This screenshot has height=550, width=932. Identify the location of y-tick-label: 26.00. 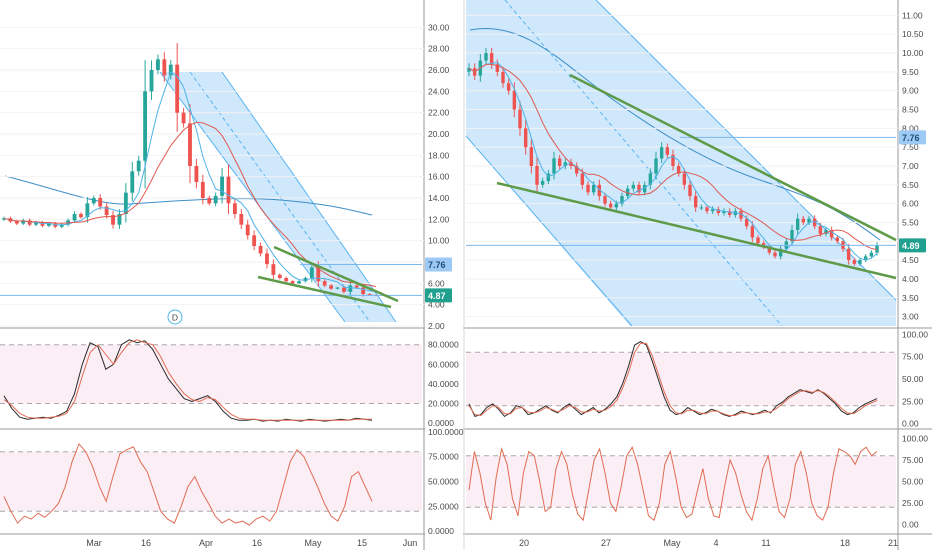
(439, 70).